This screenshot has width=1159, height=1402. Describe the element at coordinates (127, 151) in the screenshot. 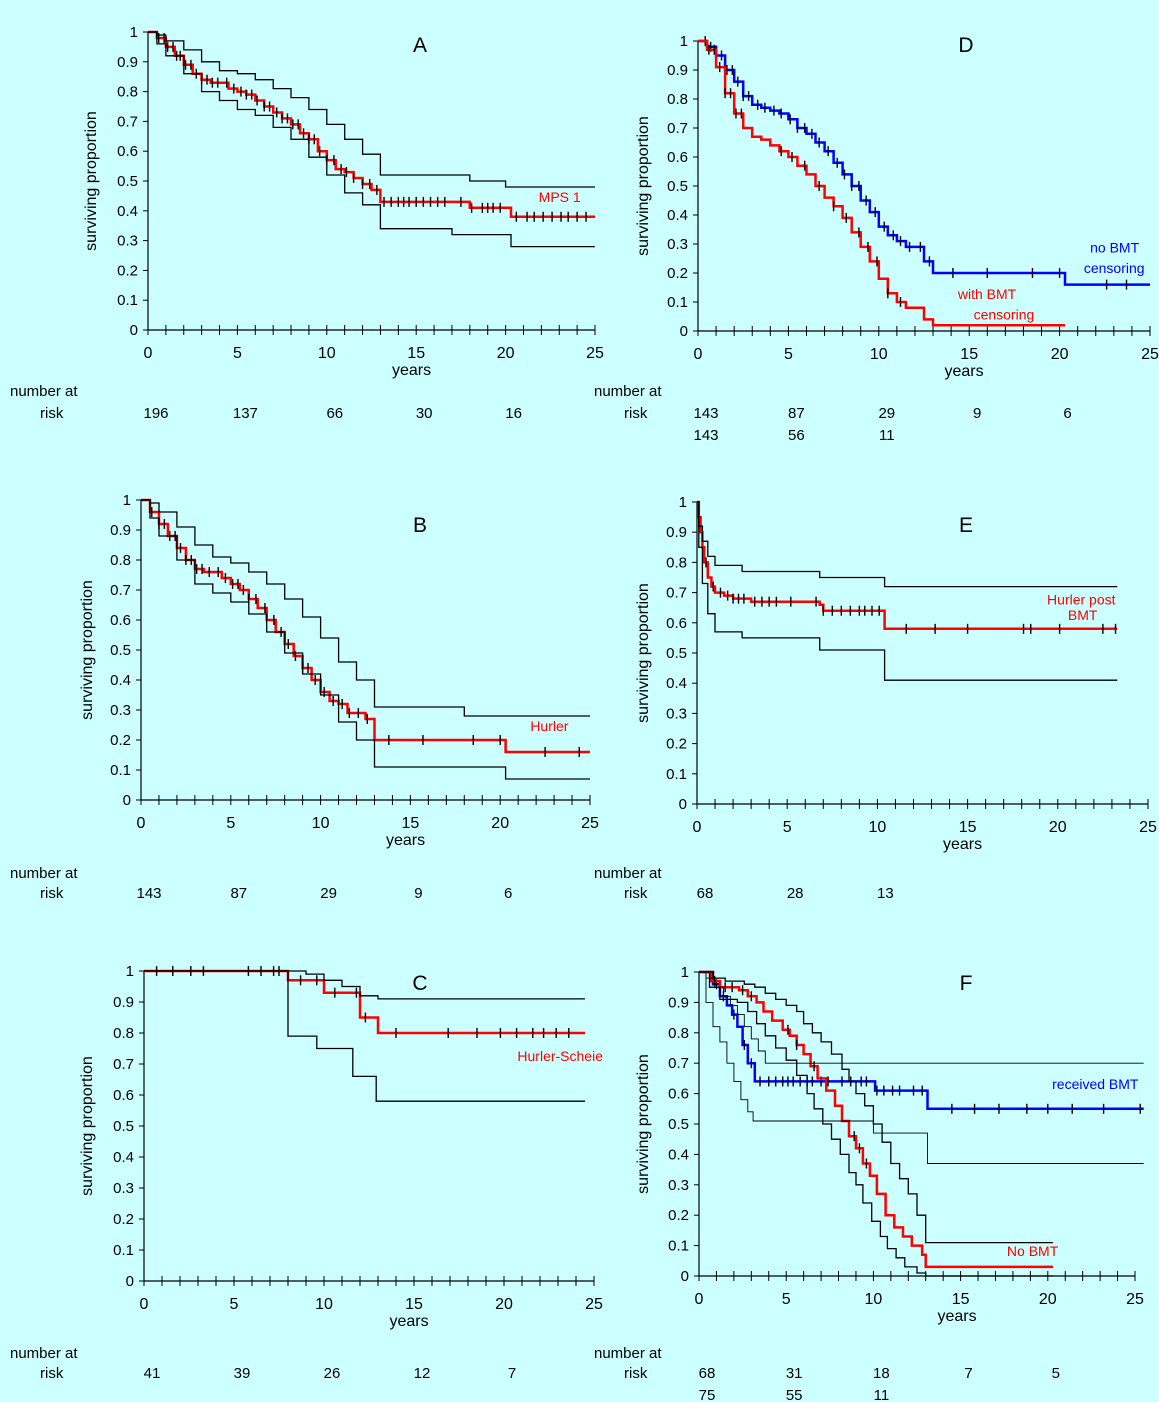

I see `panel-a-y-tick-label: 0.6` at that location.